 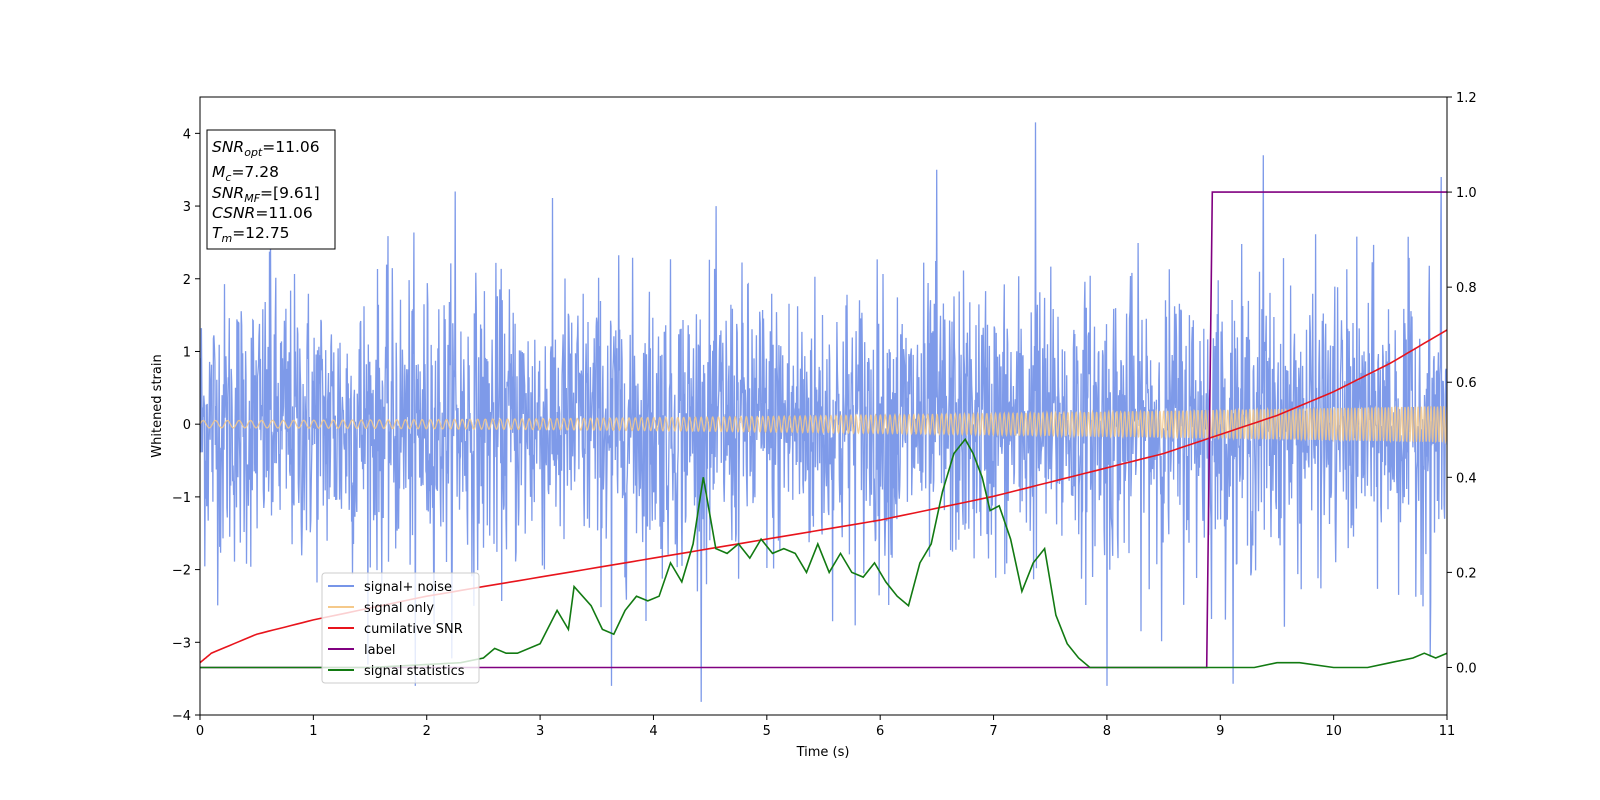 What do you see at coordinates (157, 405) in the screenshot?
I see `y-axis-label: Whitened strain` at bounding box center [157, 405].